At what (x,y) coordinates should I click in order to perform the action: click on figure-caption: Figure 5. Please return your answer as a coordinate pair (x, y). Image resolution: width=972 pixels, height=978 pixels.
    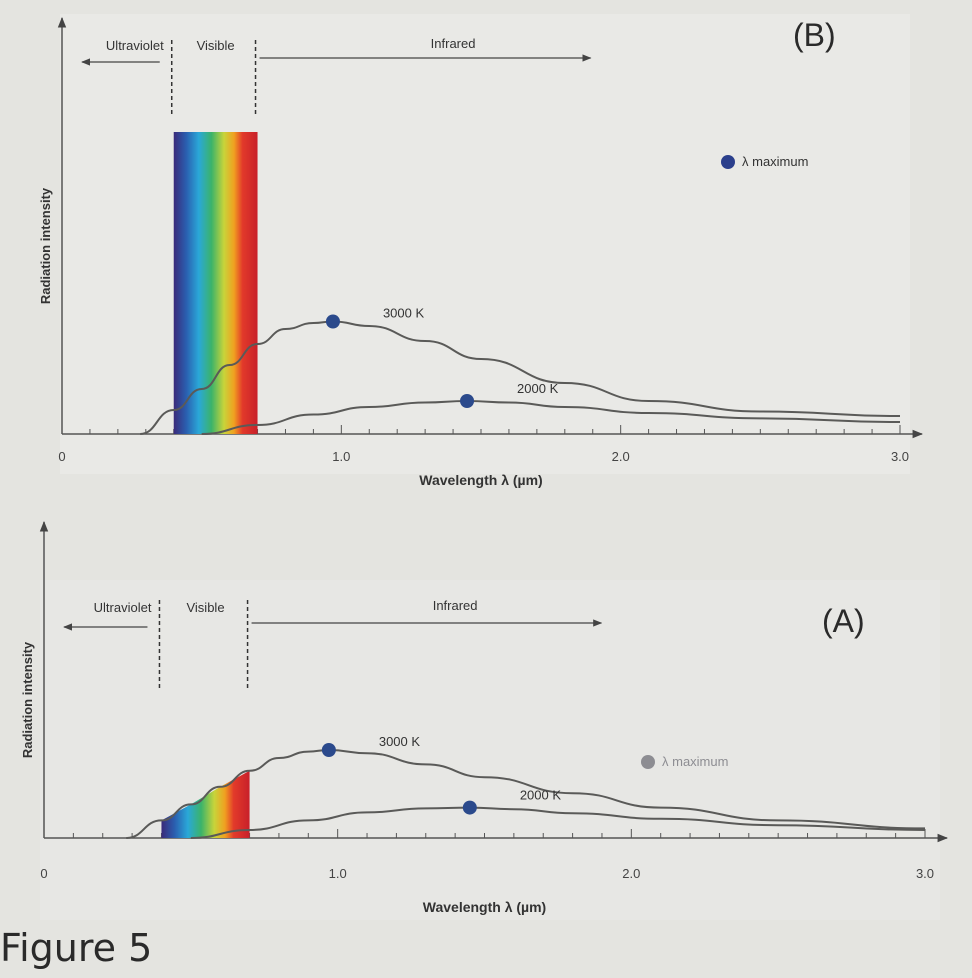
    Looking at the image, I should click on (76, 948).